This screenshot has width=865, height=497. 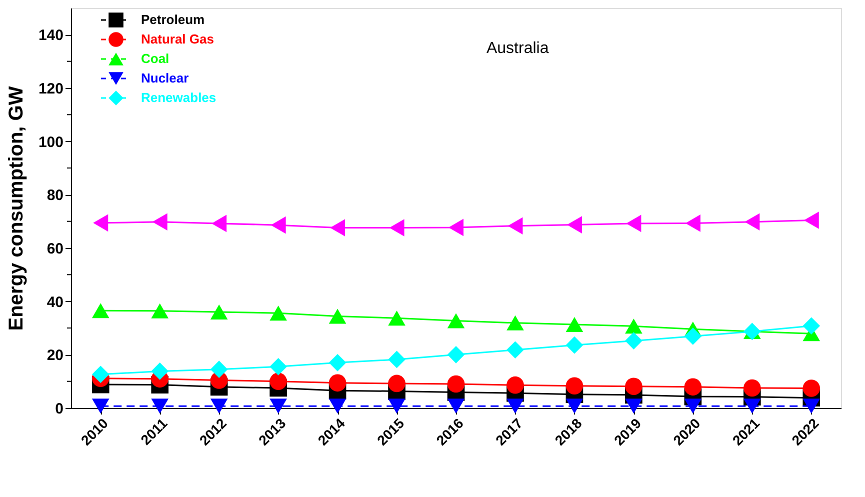 I want to click on legend-label: Coal, so click(x=155, y=58).